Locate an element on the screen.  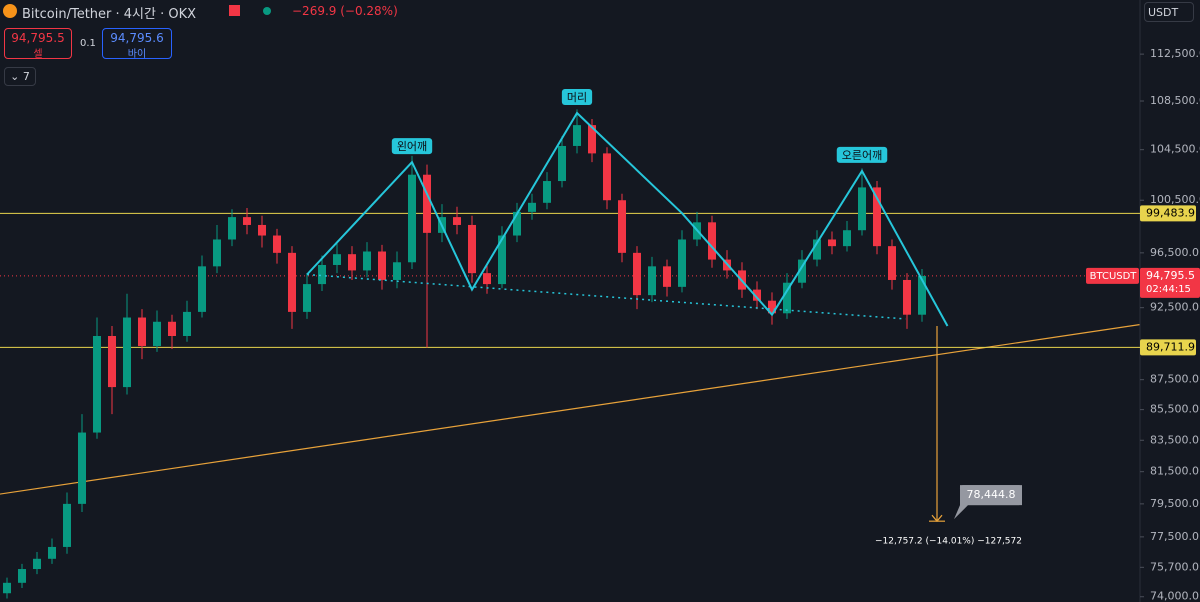
pattern-label: 머리 is located at coordinates (577, 97).